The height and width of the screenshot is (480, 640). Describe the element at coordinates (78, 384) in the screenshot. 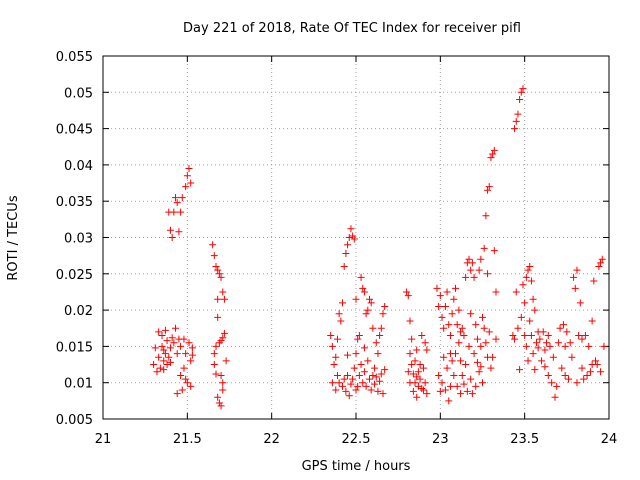

I see `y-tick-label: 0.01` at that location.